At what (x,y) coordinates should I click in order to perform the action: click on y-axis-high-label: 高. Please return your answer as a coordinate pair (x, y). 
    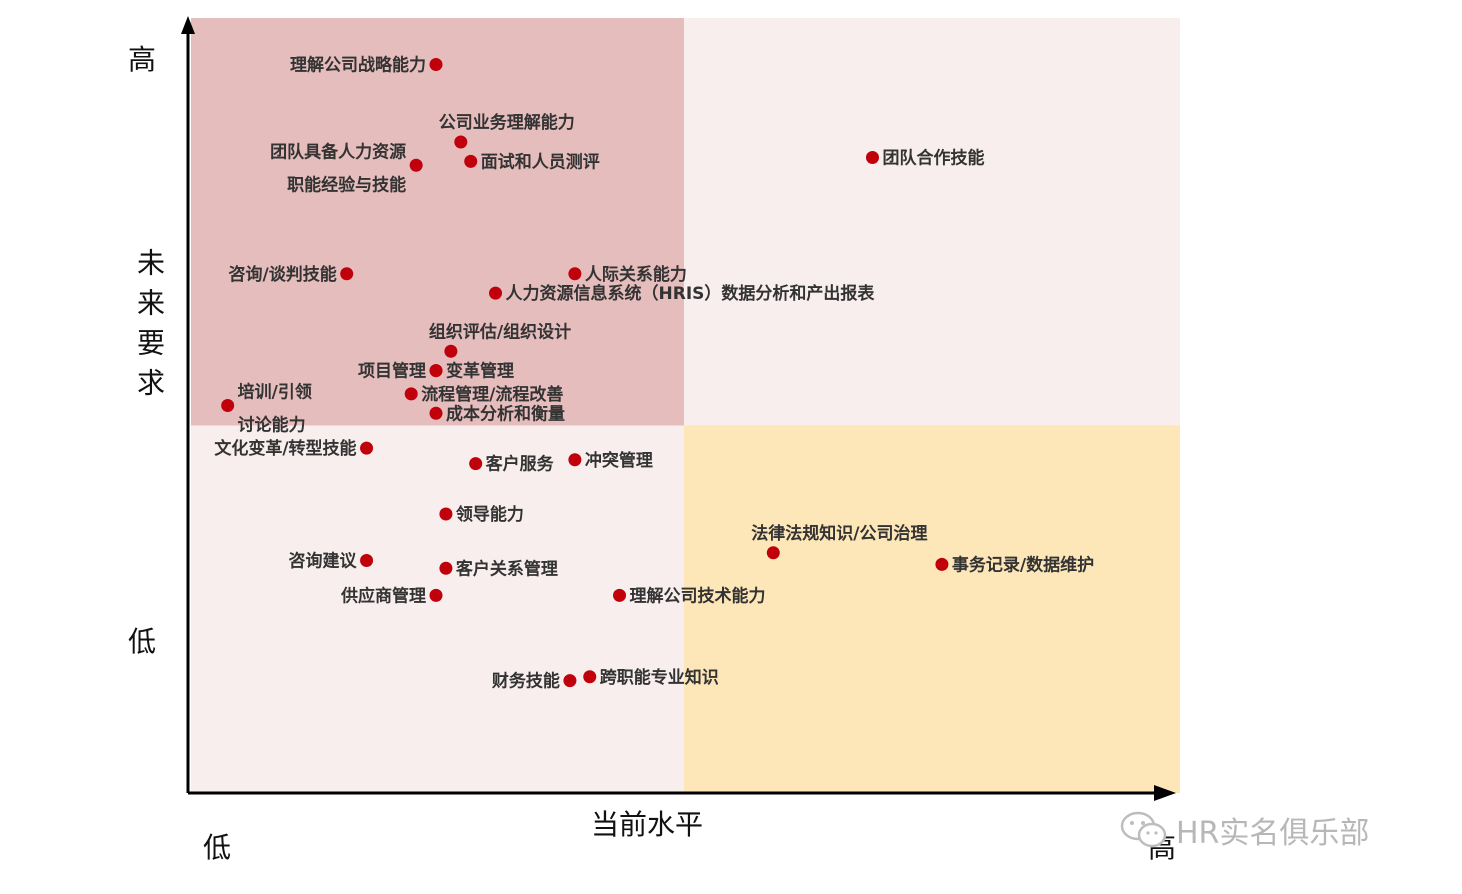
    Looking at the image, I should click on (142, 59).